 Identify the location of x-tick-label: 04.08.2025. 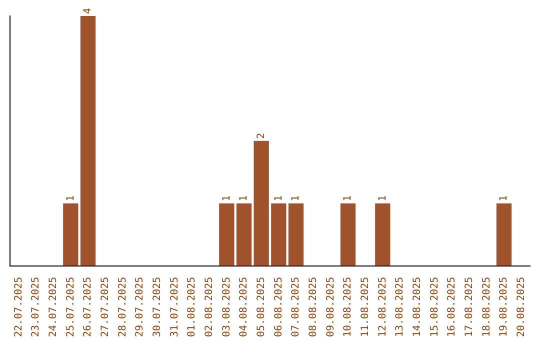
(244, 307).